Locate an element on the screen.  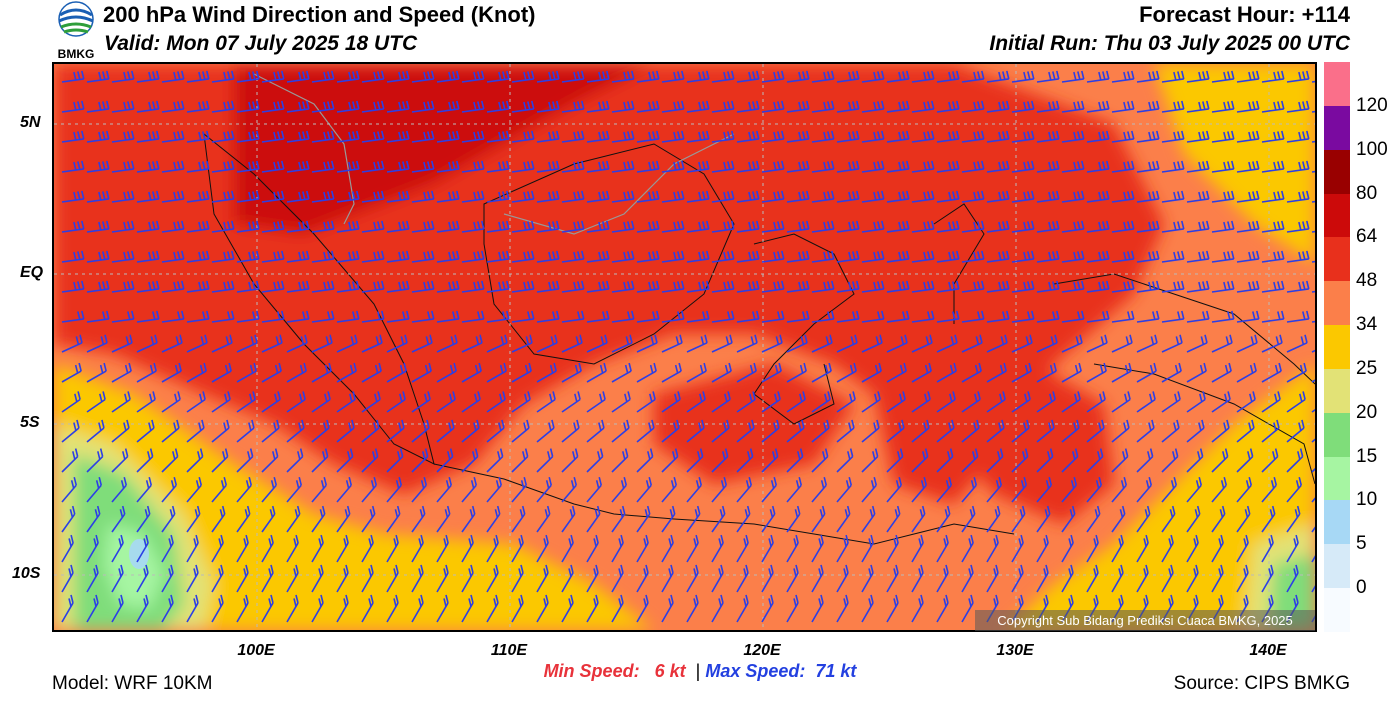
max-speed-value: 71 kt is located at coordinates (836, 671).